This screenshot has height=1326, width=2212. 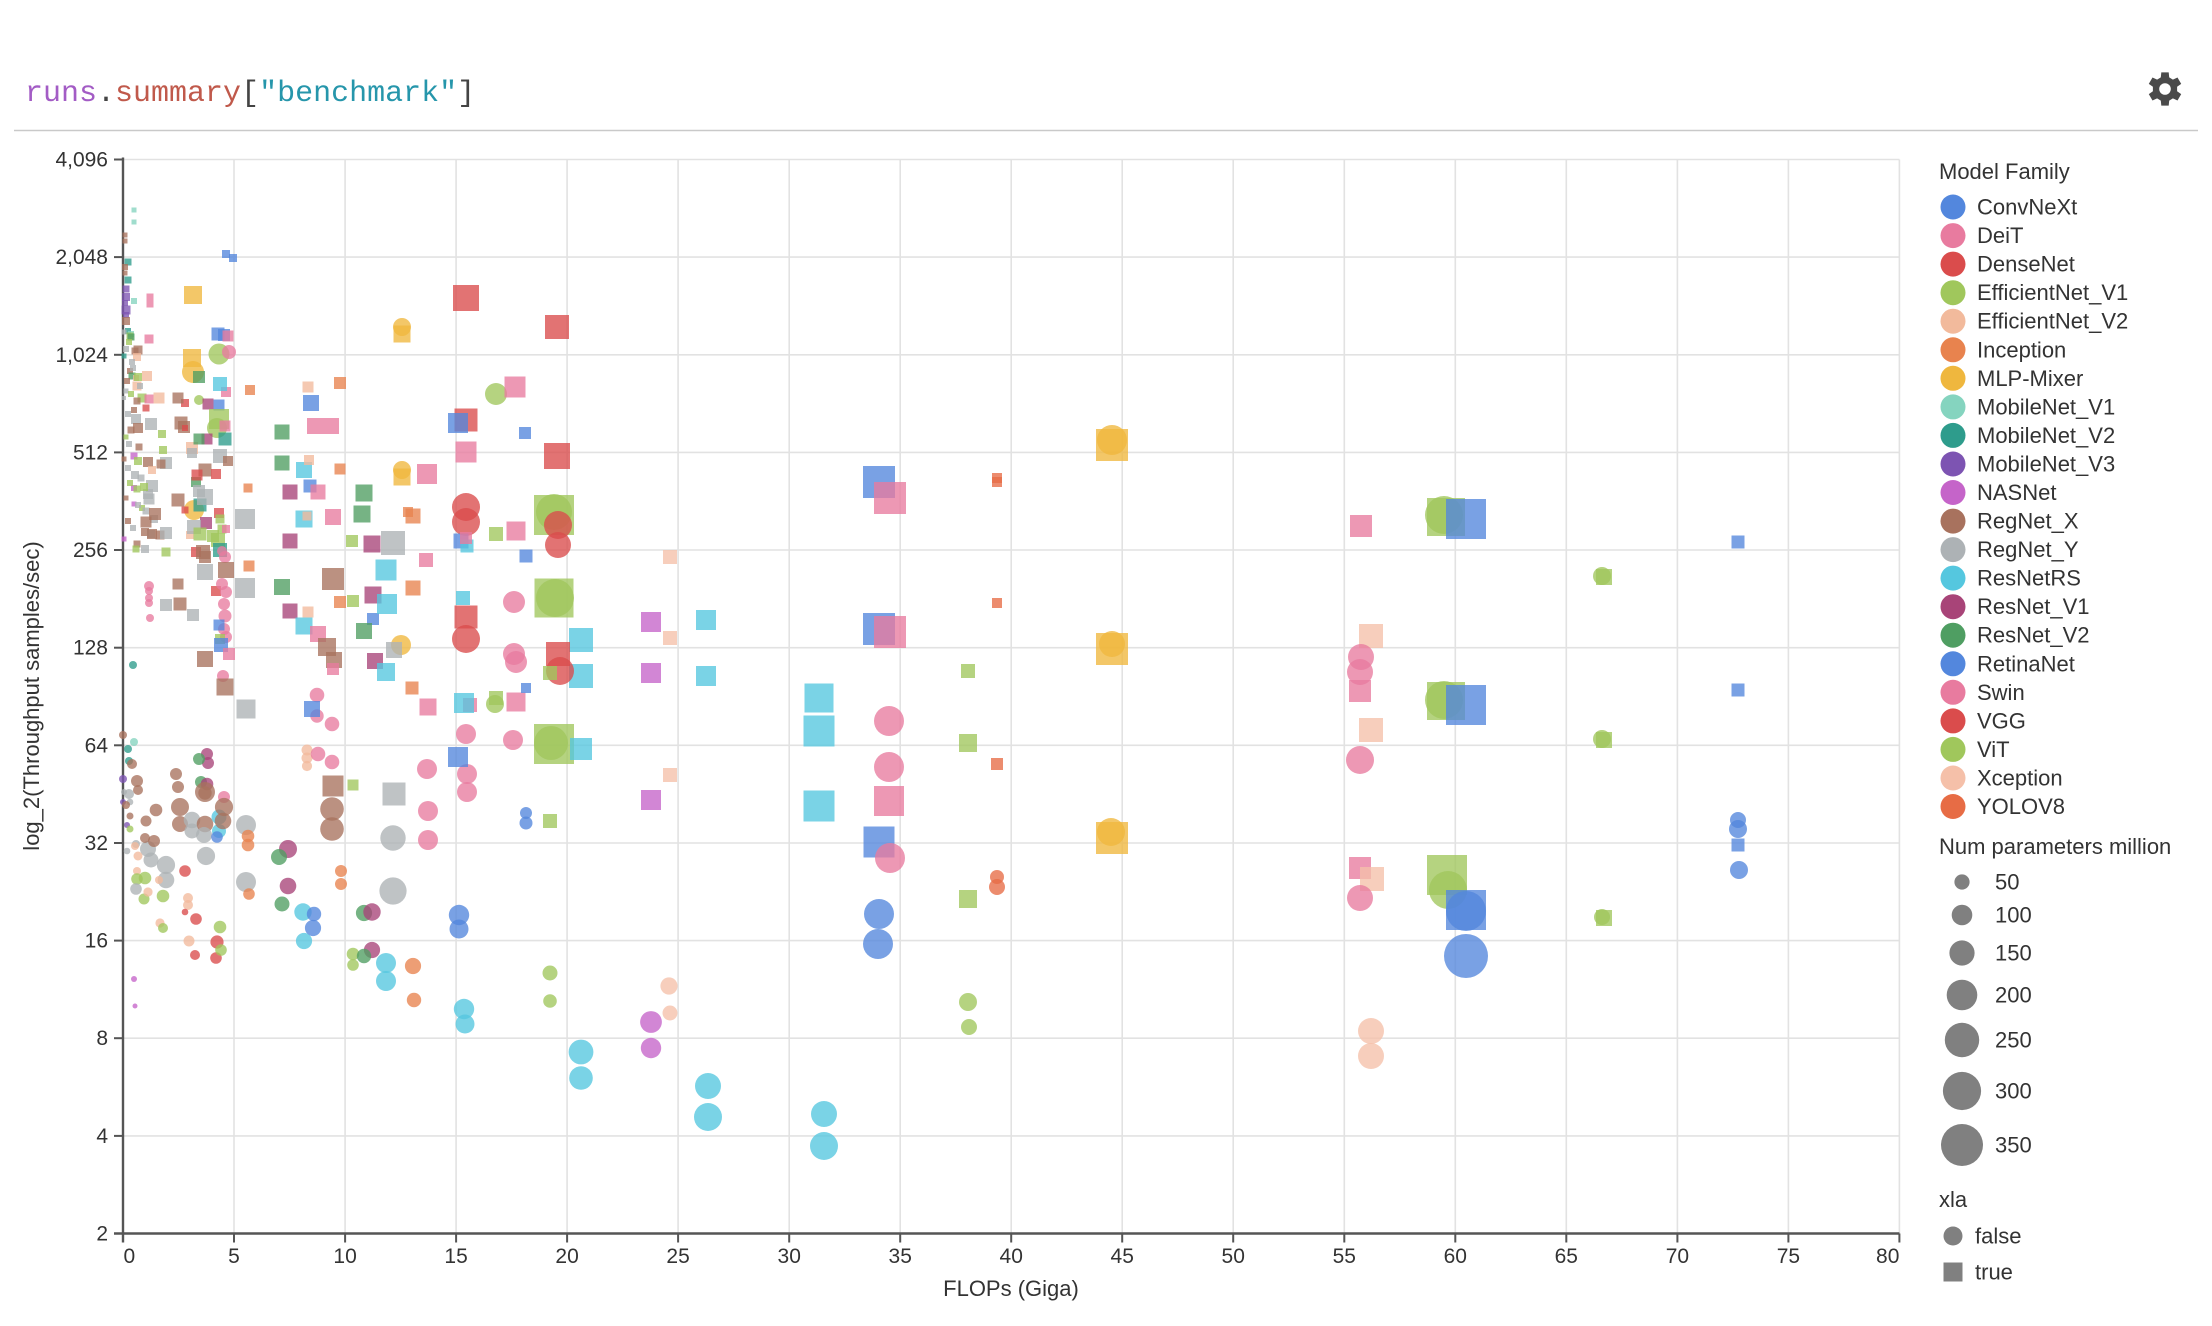 What do you see at coordinates (2026, 663) in the screenshot?
I see `svg-text: RetinaNet` at bounding box center [2026, 663].